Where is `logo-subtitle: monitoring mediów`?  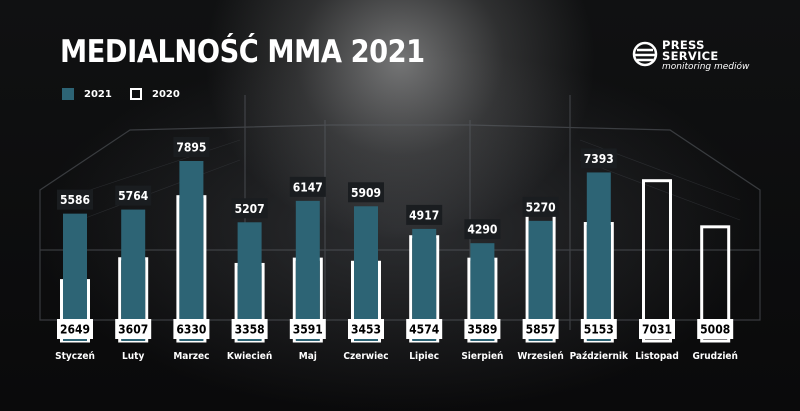
logo-subtitle: monitoring mediów is located at coordinates (706, 67).